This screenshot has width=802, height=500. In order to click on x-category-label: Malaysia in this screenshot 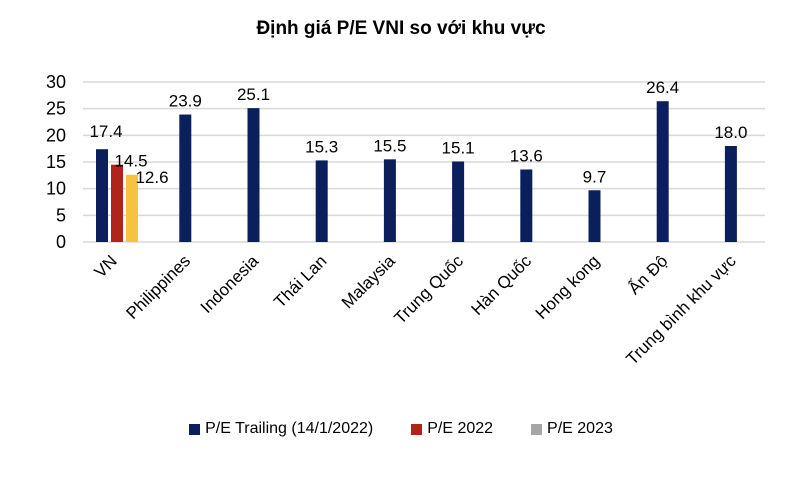, I will do `click(368, 281)`.